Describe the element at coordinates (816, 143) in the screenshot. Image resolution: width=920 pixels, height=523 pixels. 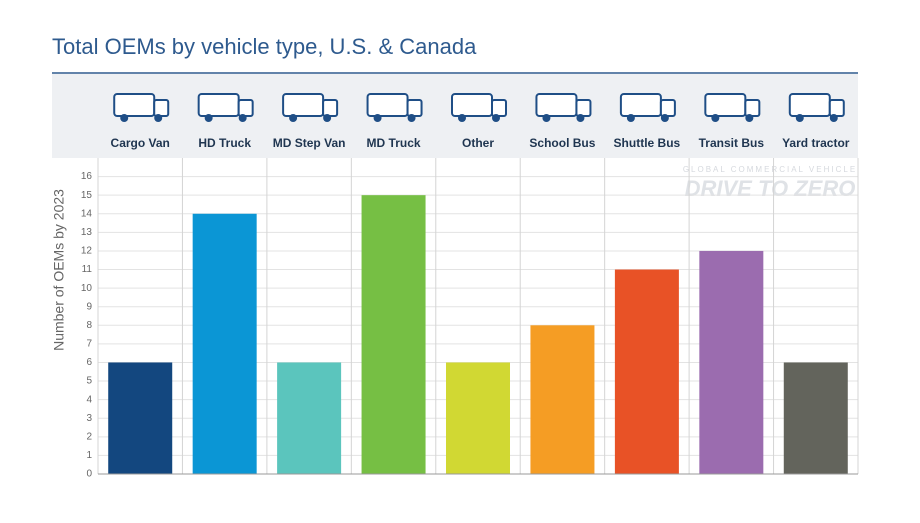
I see `x-tick-label: Yard tractor` at that location.